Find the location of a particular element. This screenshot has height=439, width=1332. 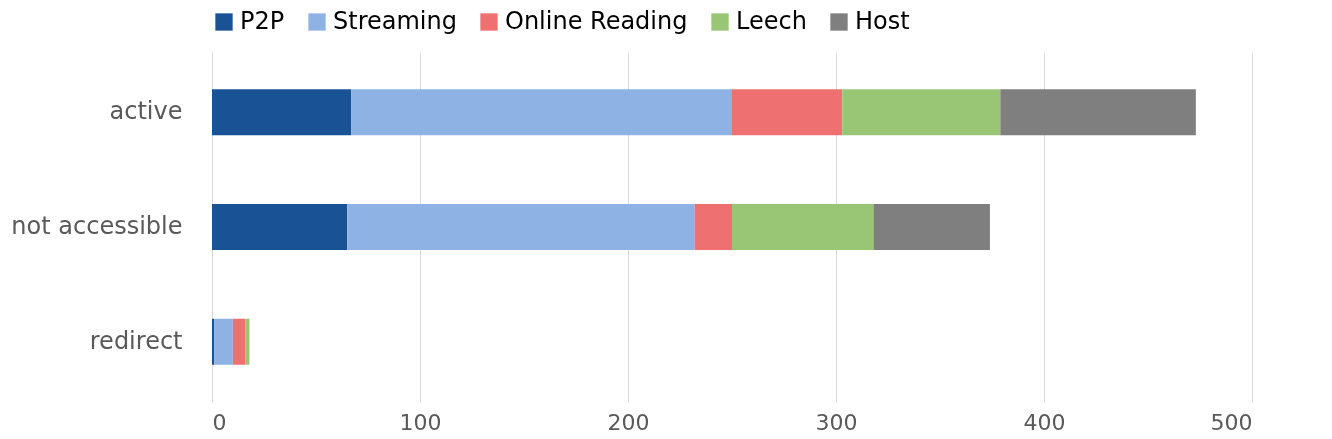

legend-label: Host is located at coordinates (882, 21).